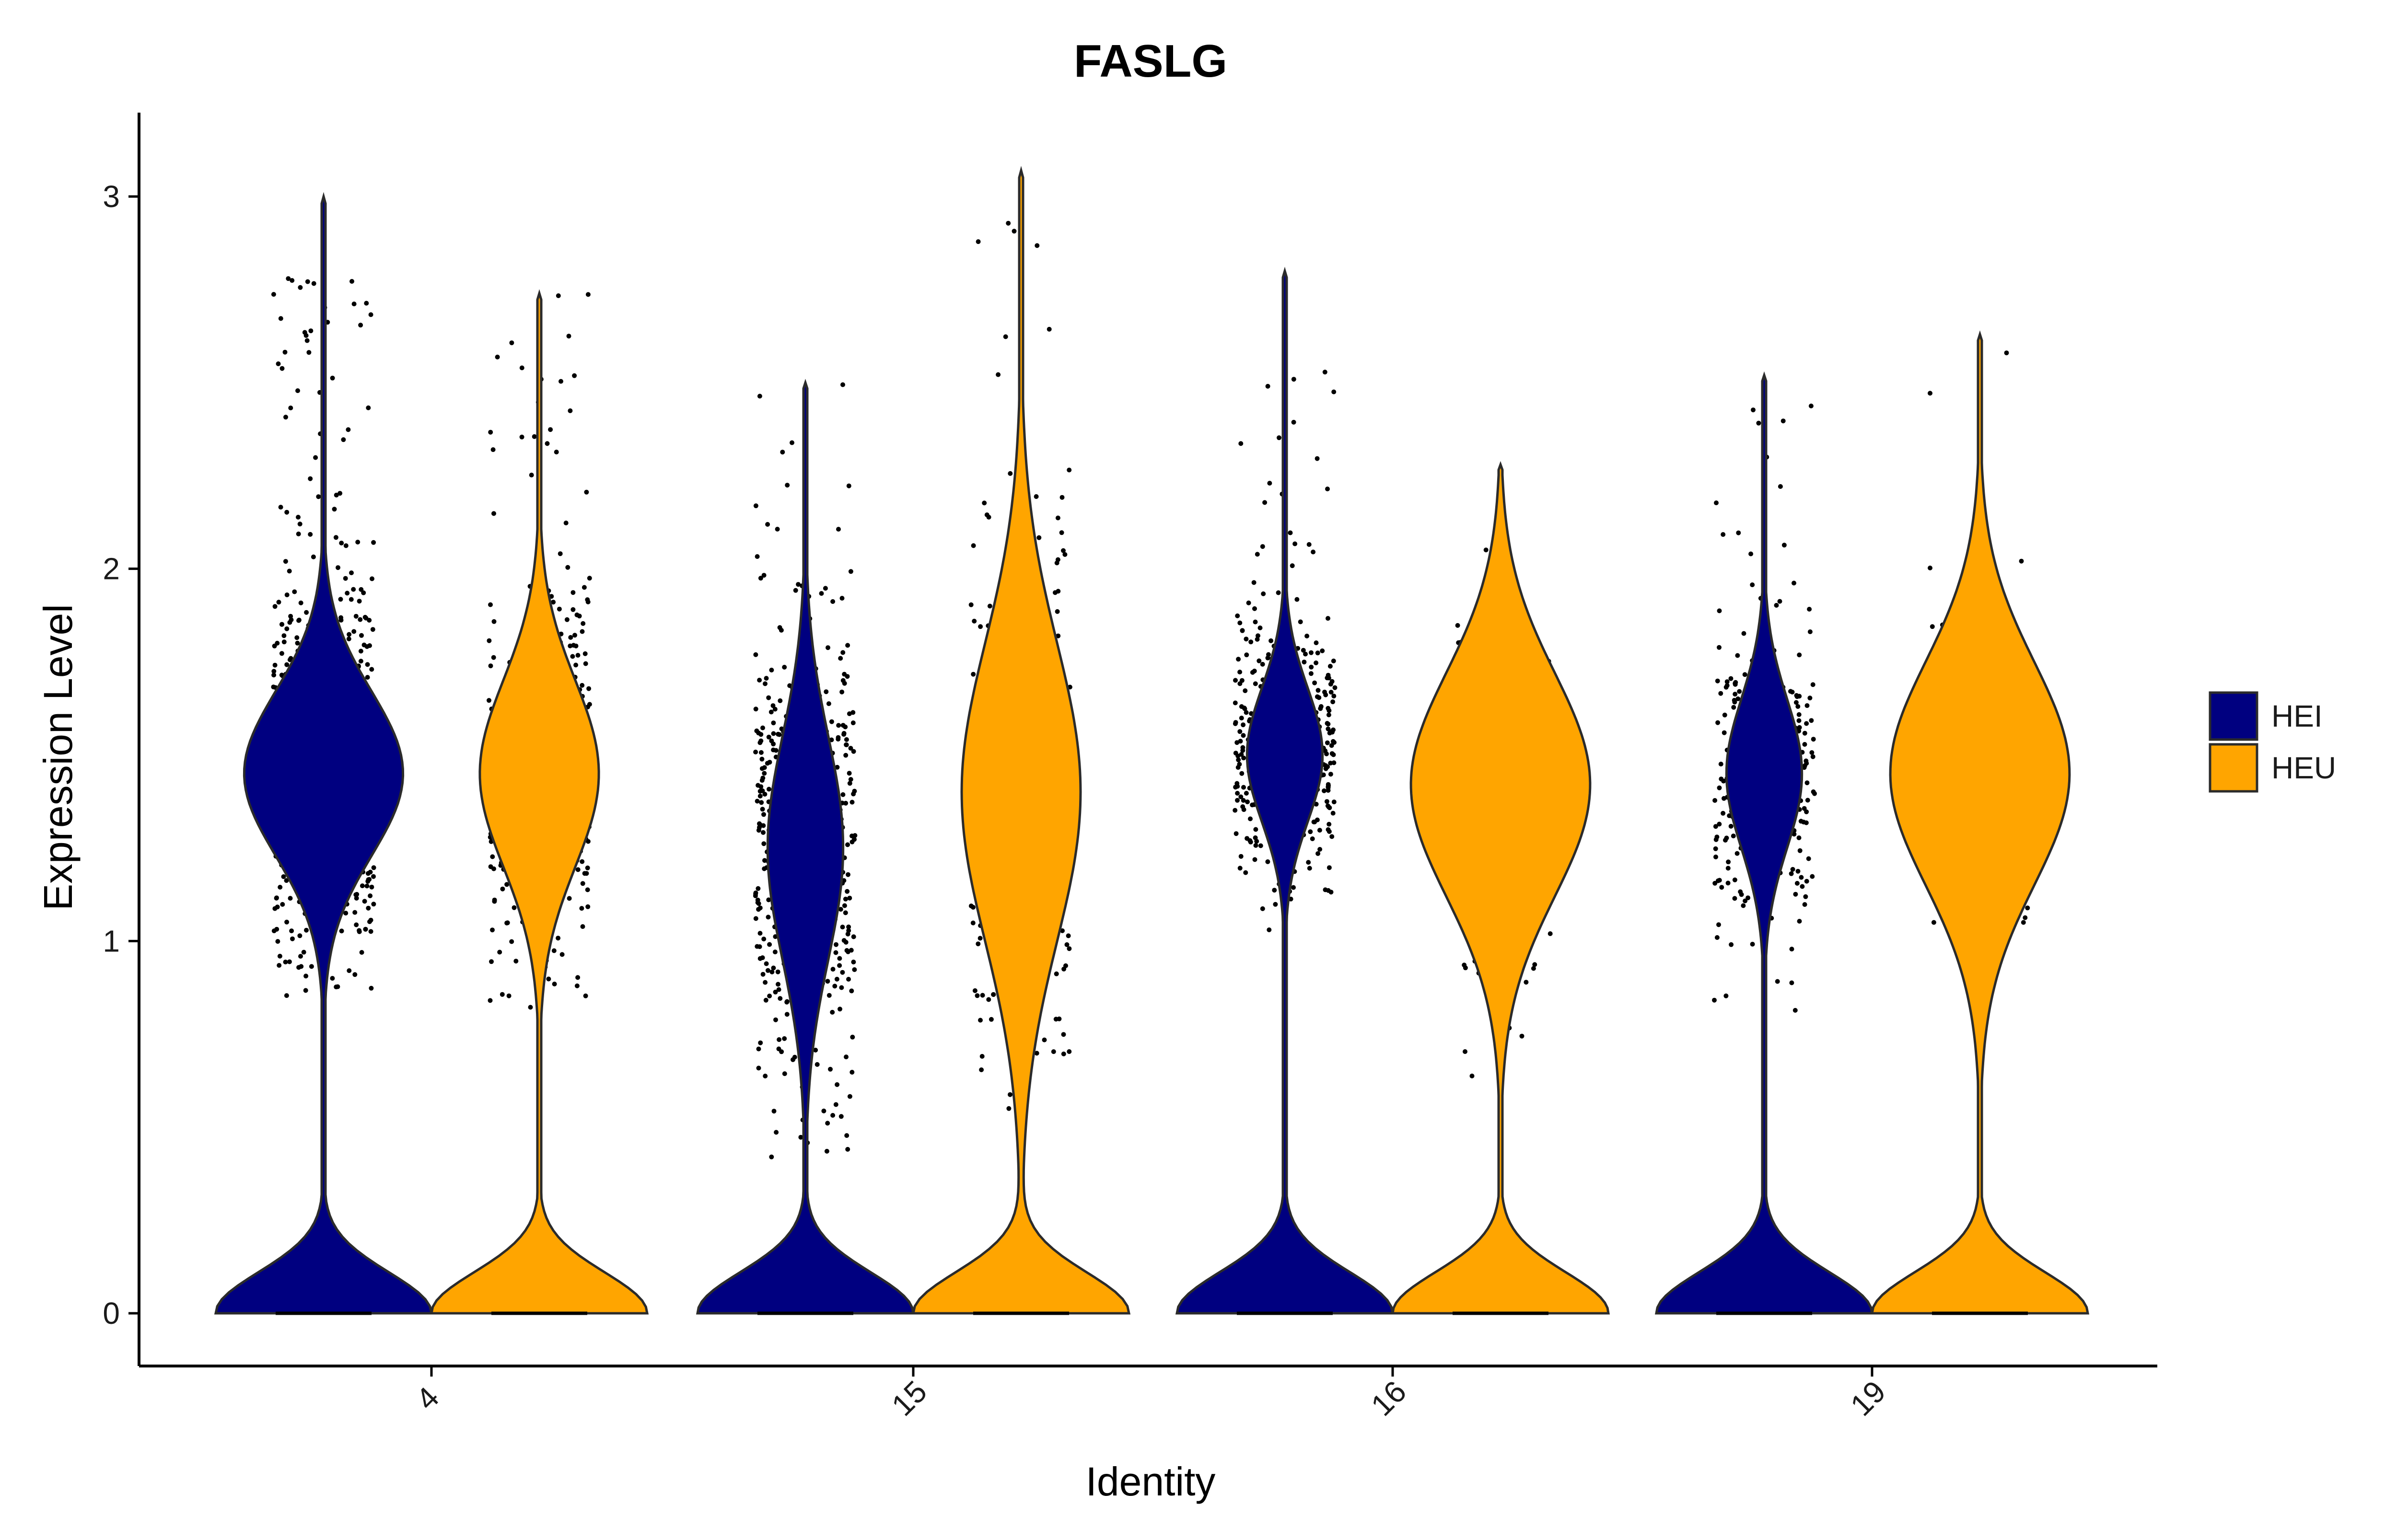 The image size is (2397, 1540). What do you see at coordinates (58, 757) in the screenshot?
I see `y-axis-title: Expression Level` at bounding box center [58, 757].